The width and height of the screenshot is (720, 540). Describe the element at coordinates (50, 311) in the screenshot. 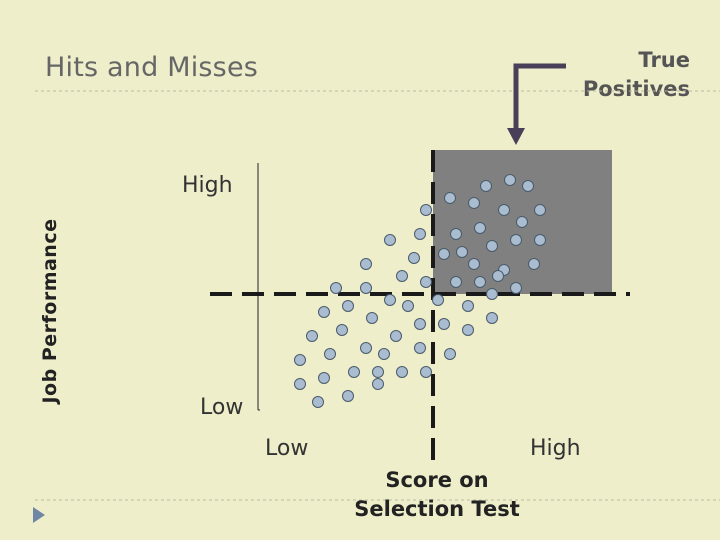

I see `y-axis-label: Job Performance` at that location.